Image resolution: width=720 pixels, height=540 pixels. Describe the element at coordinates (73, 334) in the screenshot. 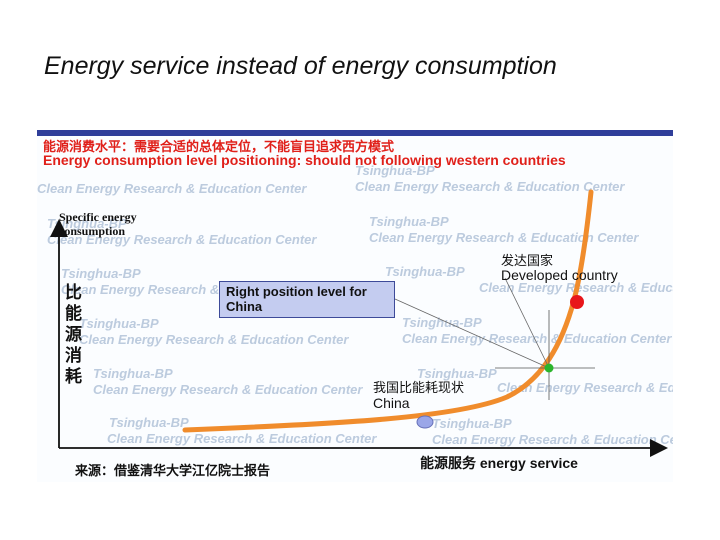

I see `y-axis-label-cn: 比能源消耗` at that location.